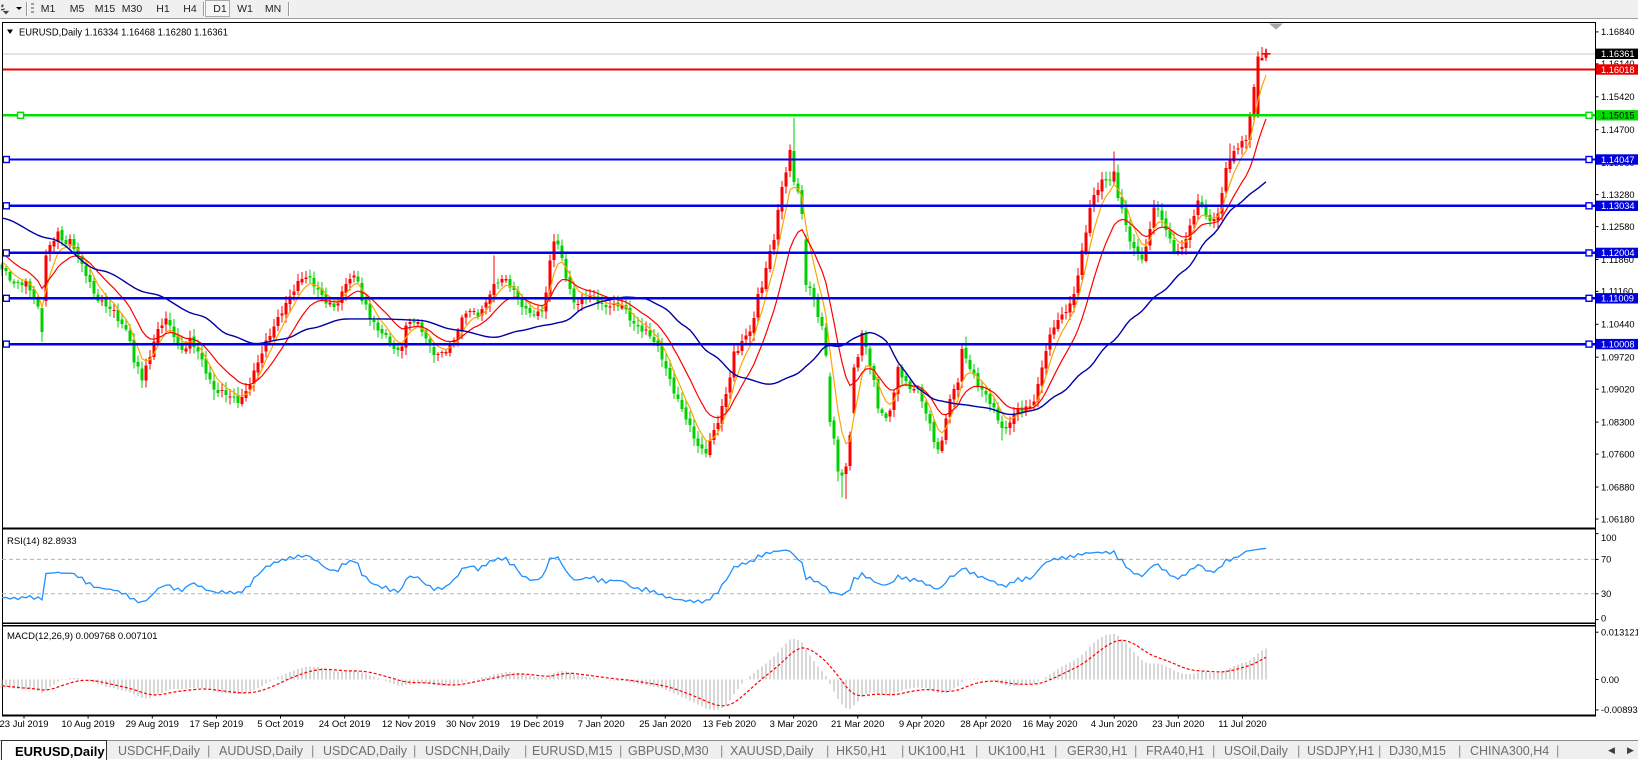 The width and height of the screenshot is (1638, 764). What do you see at coordinates (601, 724) in the screenshot?
I see `svg-text: 7 Jan 2020` at bounding box center [601, 724].